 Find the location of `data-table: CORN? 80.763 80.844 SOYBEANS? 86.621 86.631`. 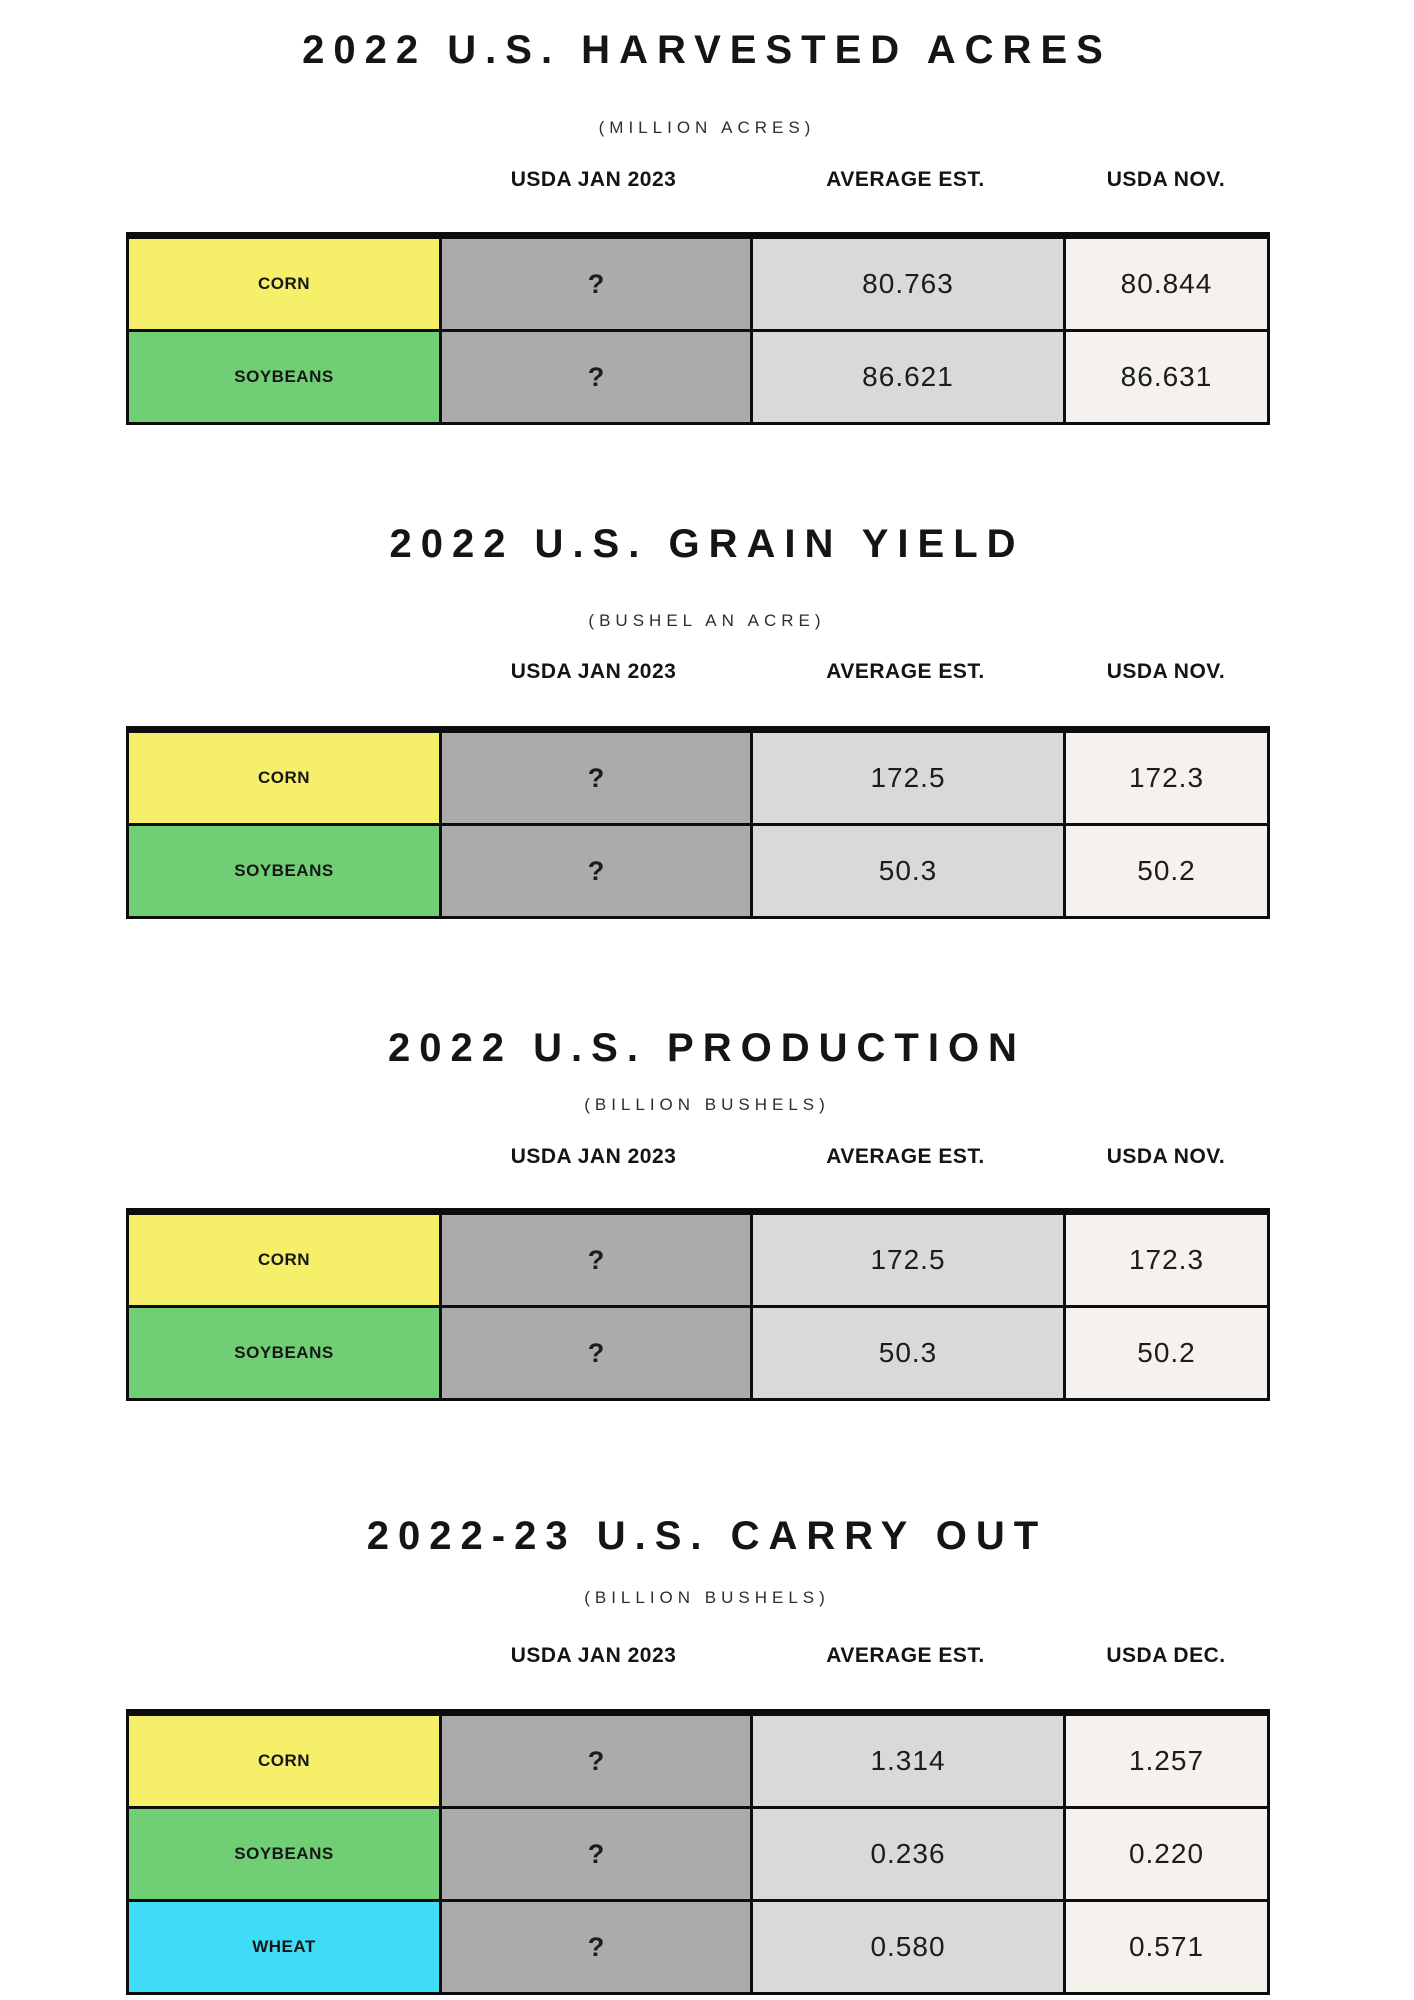

data-table: CORN? 80.763 80.844 SOYBEANS? 86.621 86.631 is located at coordinates (698, 328).